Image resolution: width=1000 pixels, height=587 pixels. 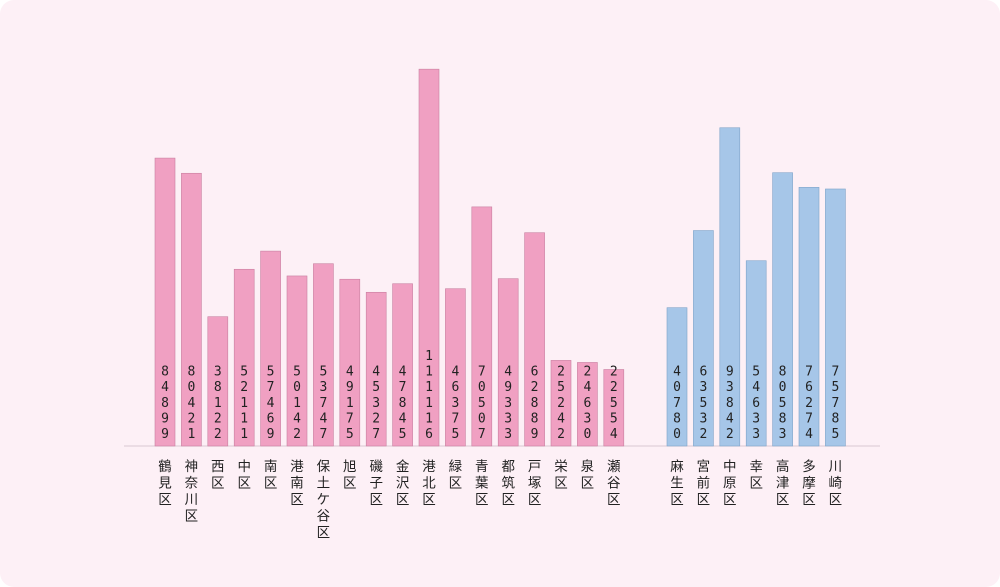 I want to click on bar-港南区, so click(x=297, y=361).